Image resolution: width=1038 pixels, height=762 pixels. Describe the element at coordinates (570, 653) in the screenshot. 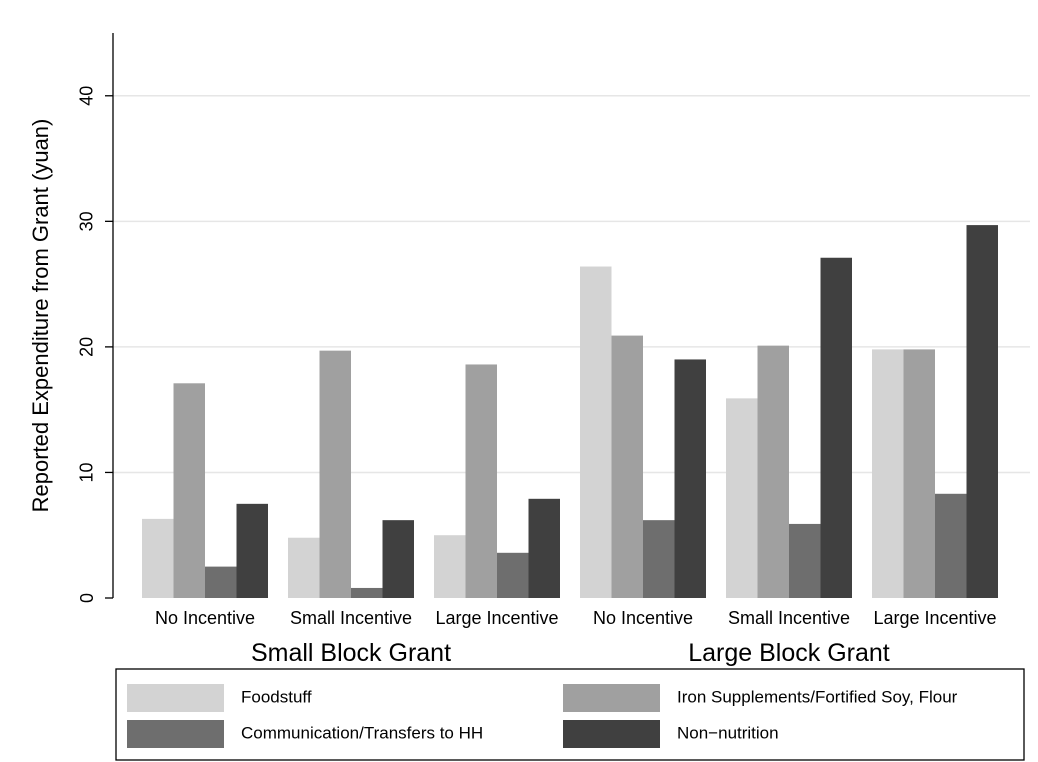

I see `x-axis-group-labels: Small Block Grant Large Block Grant` at that location.